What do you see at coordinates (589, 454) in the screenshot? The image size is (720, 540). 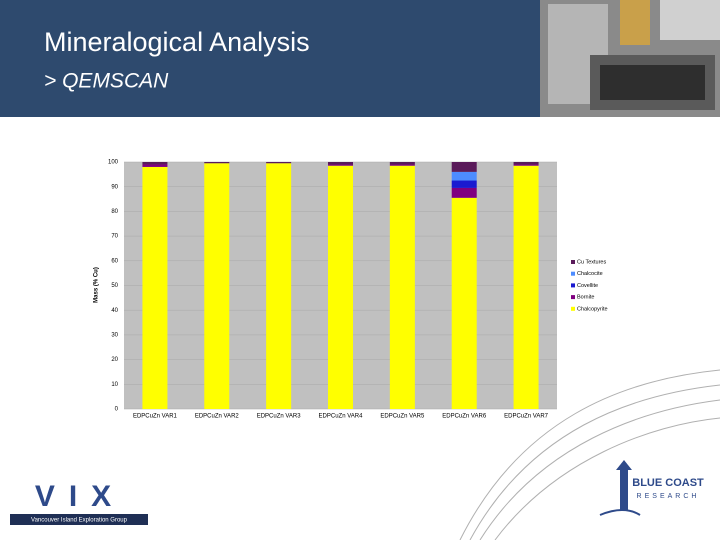 I see `decor-curves` at bounding box center [589, 454].